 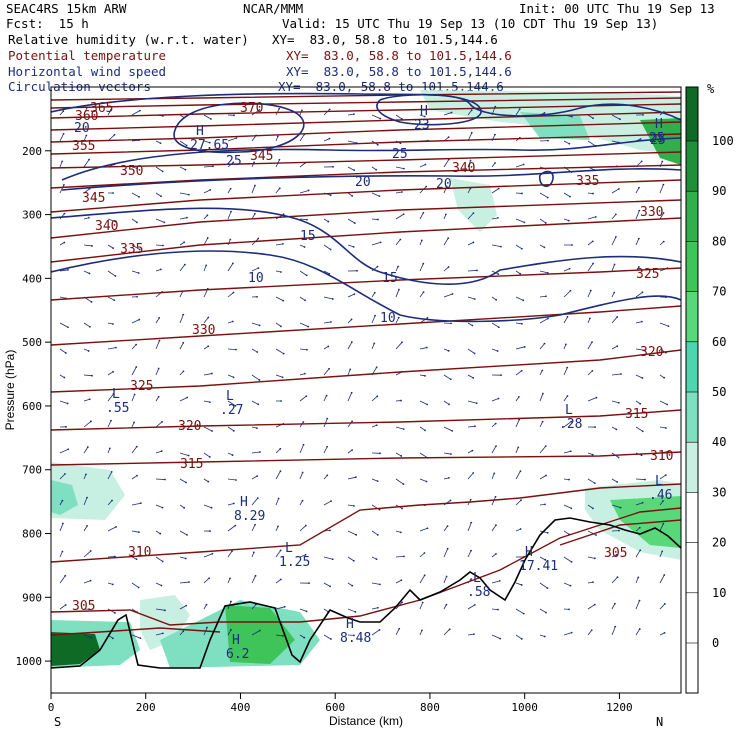 What do you see at coordinates (51, 707) in the screenshot?
I see `x-tick-label: 0` at bounding box center [51, 707].